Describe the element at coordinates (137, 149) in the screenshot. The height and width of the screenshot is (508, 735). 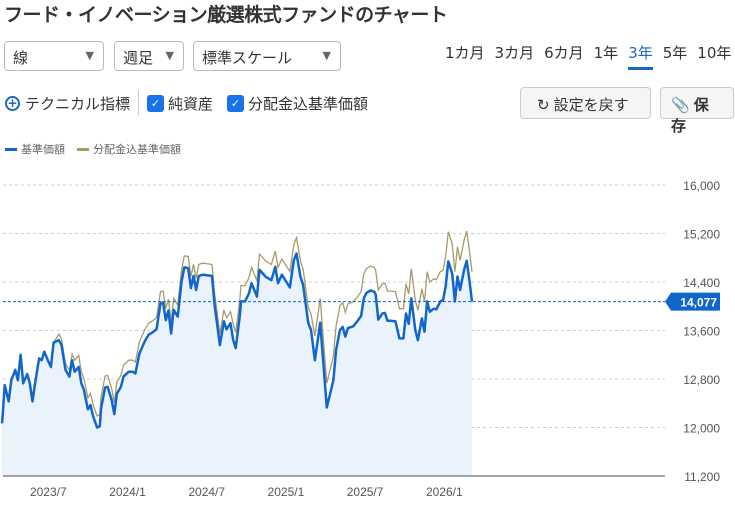
I see `legend-dist: 分配金込基準価額` at that location.